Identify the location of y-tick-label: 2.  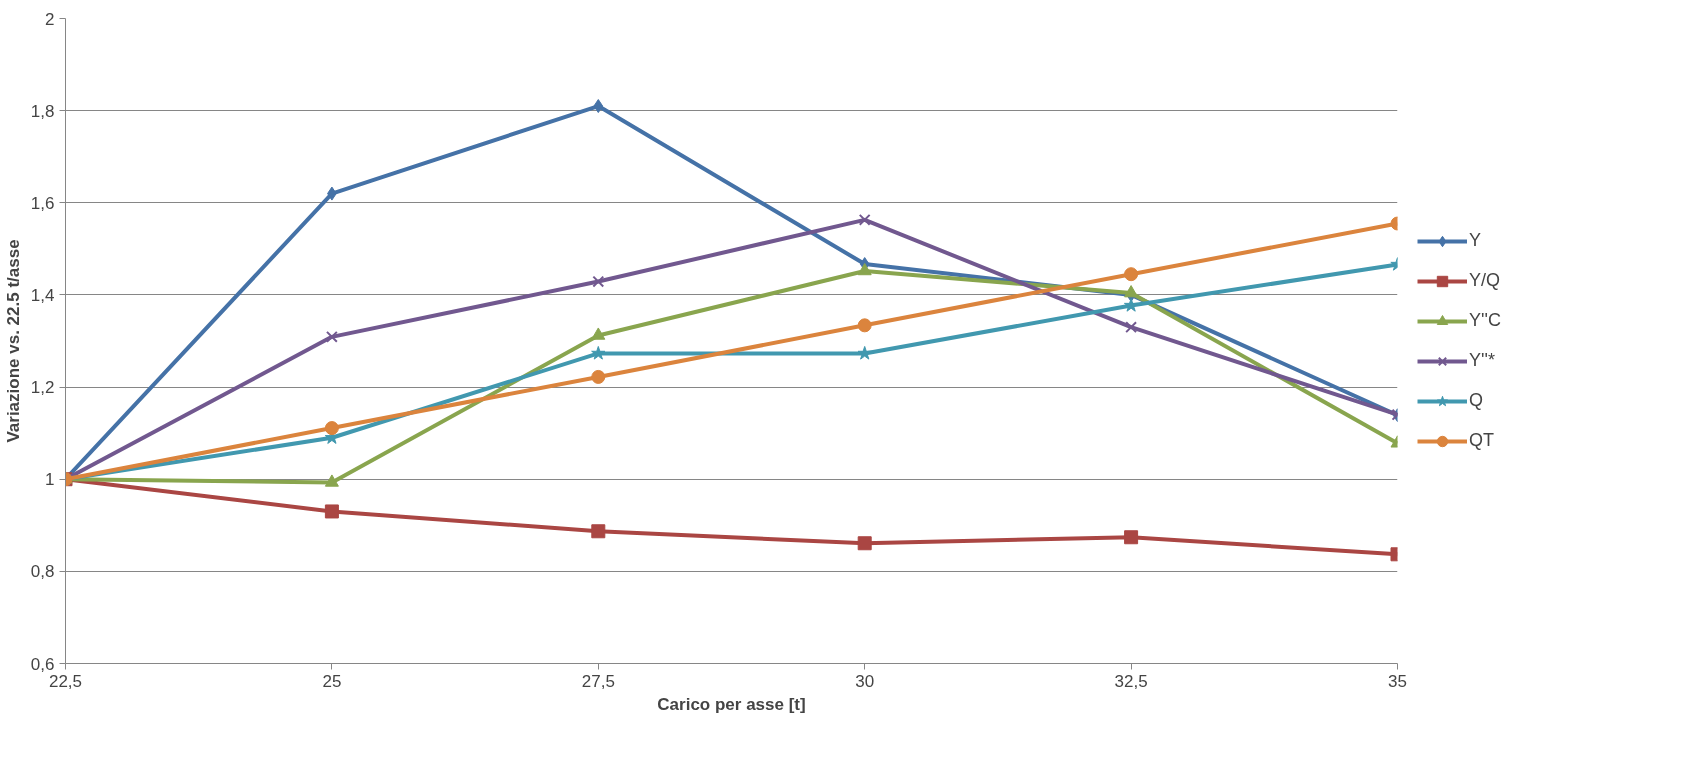
(50, 19).